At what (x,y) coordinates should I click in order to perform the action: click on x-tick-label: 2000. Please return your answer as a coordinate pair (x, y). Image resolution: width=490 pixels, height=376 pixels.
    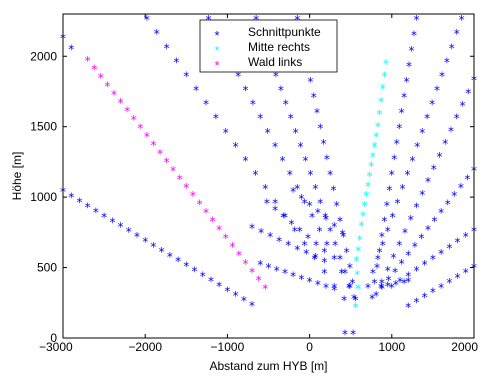
    Looking at the image, I should click on (464, 347).